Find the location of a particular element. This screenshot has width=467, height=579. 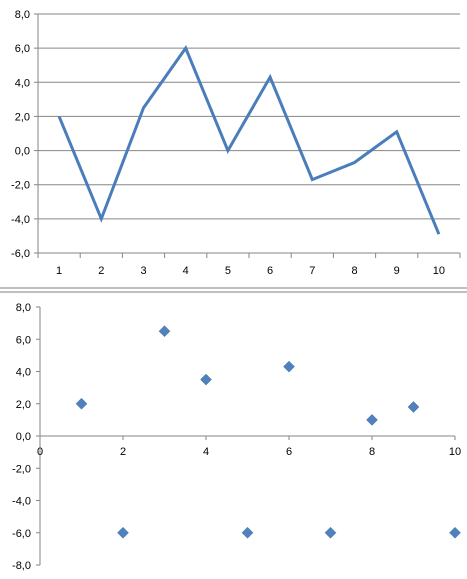

y-tick-label: -8,0 is located at coordinates (21, 566).